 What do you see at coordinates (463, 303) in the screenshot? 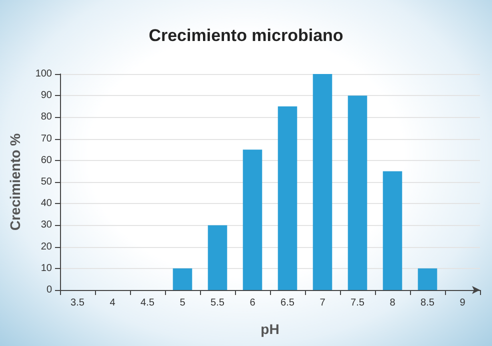
I see `x-tick-label: 9` at bounding box center [463, 303].